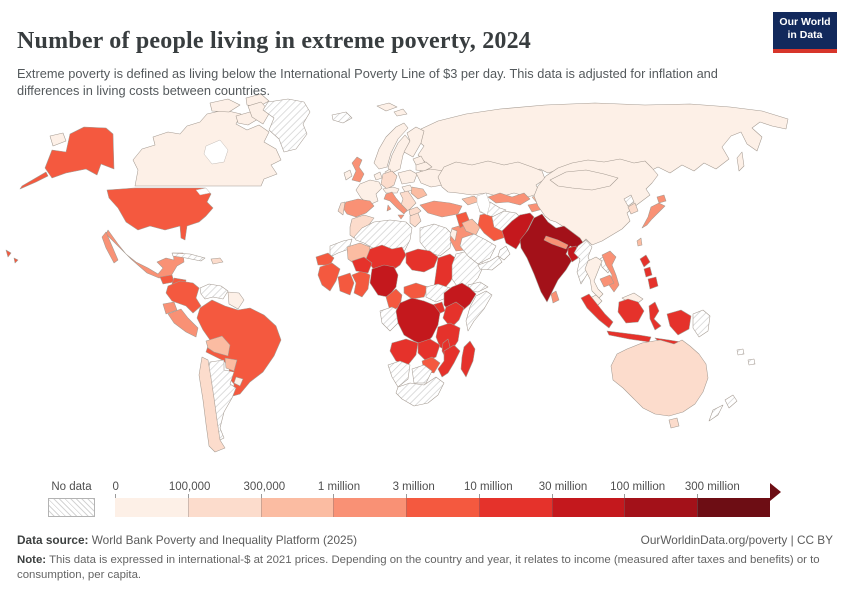 The image size is (850, 600). Describe the element at coordinates (504, 253) in the screenshot. I see `country-oman` at that location.